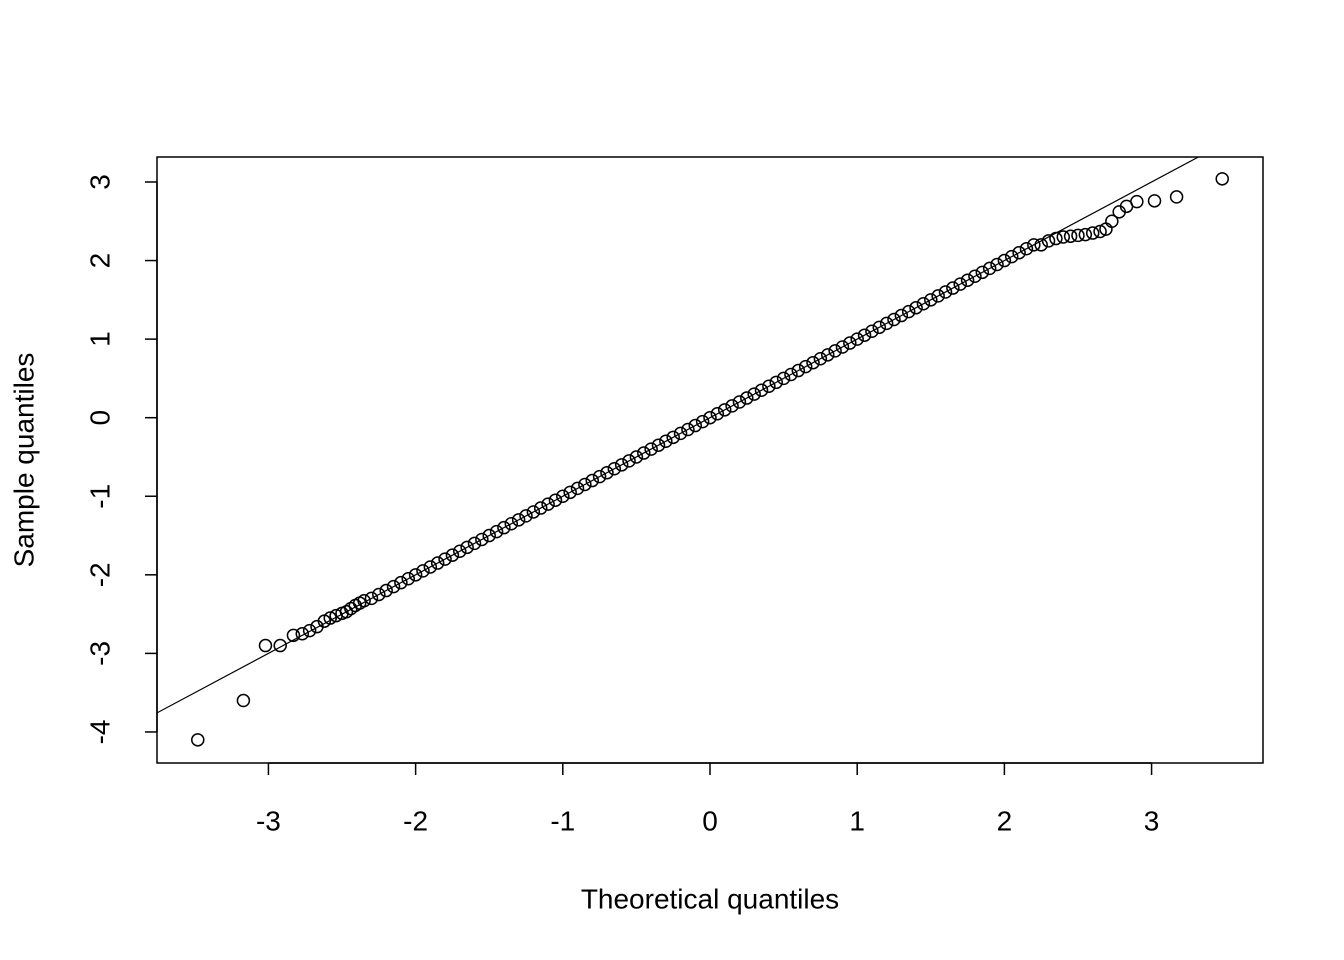  I want to click on x-tick-label: 0, so click(710, 820).